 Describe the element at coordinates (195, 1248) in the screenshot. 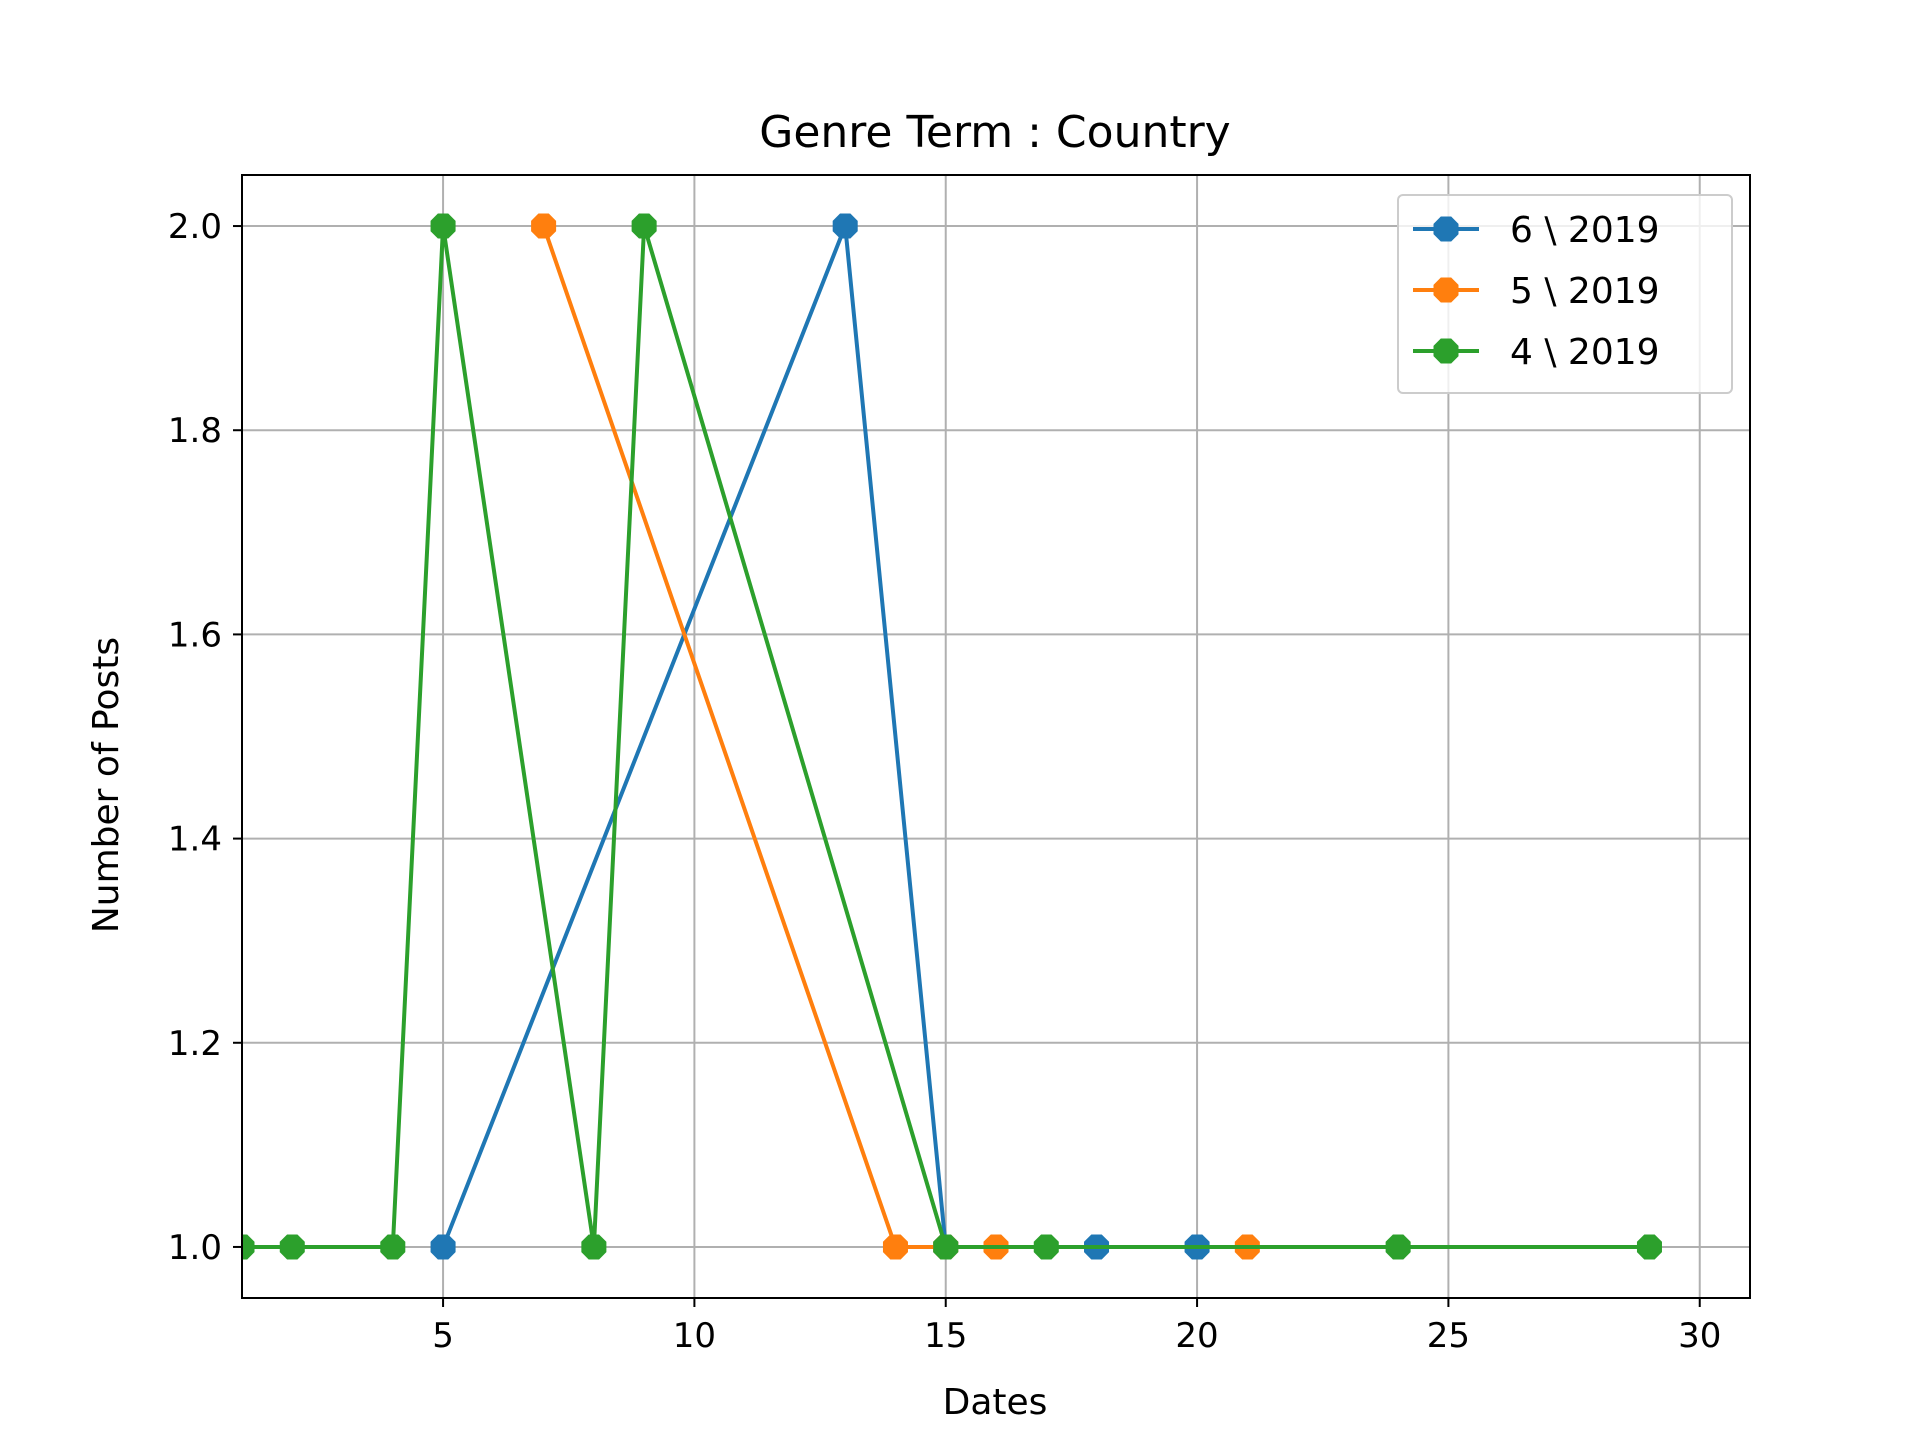

I see `y-tick-label: 1.0` at that location.